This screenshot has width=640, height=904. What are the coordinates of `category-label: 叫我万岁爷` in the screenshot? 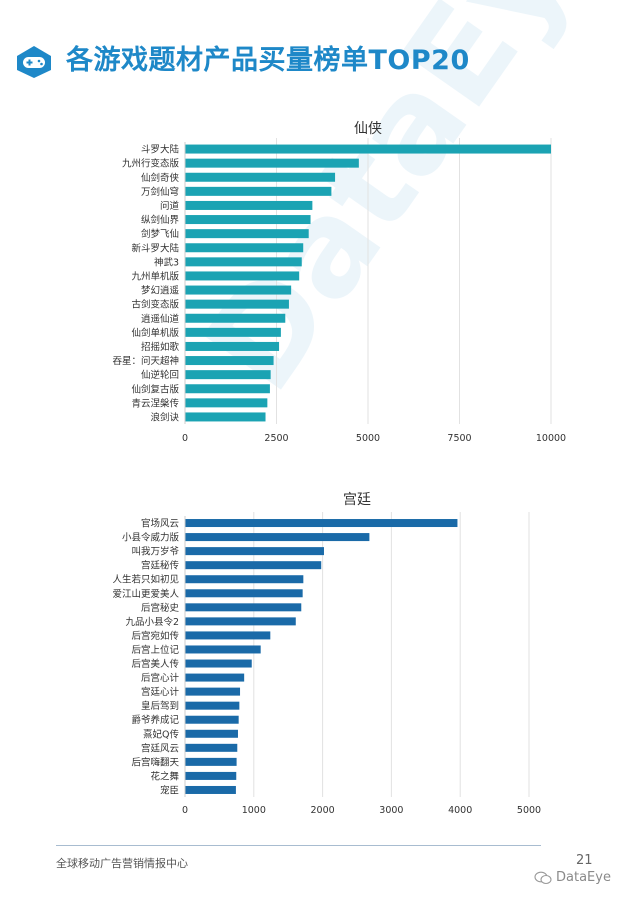 It's located at (155, 552).